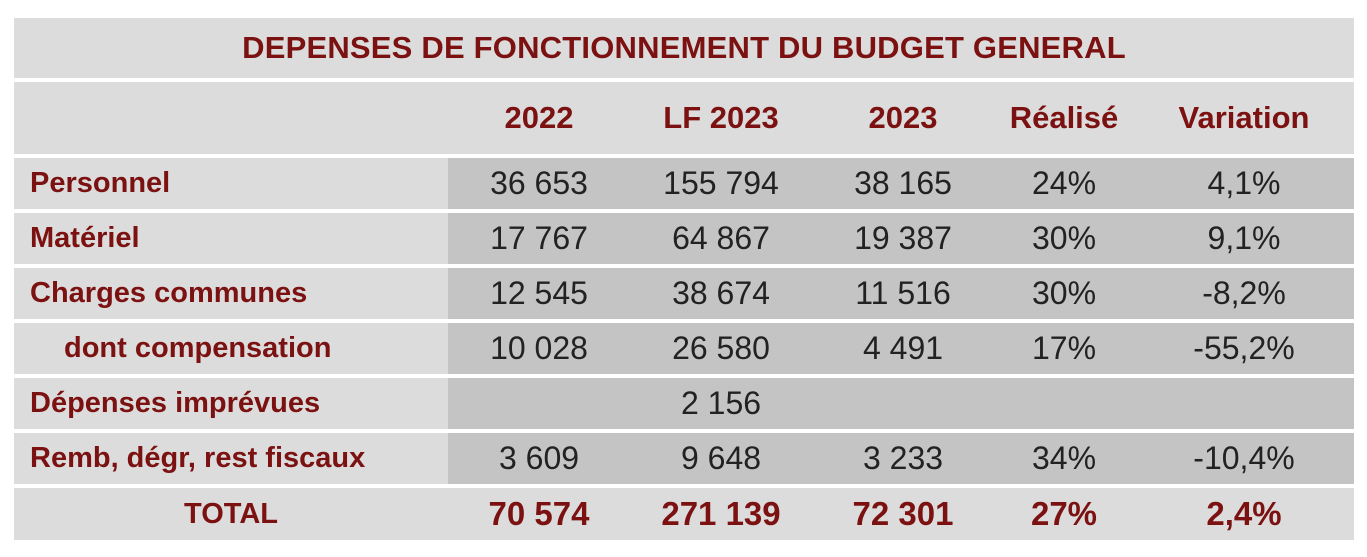 This screenshot has height=557, width=1367. I want to click on row-label: Remb, dégr, rest fiscaux, so click(231, 458).